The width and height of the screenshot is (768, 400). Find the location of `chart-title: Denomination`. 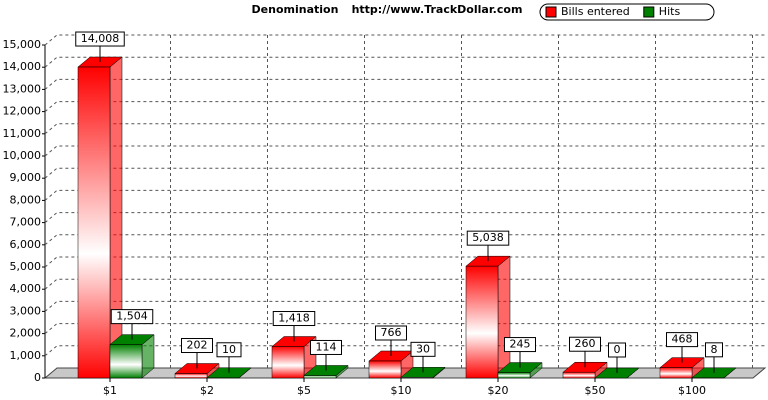

chart-title: Denomination is located at coordinates (295, 9).